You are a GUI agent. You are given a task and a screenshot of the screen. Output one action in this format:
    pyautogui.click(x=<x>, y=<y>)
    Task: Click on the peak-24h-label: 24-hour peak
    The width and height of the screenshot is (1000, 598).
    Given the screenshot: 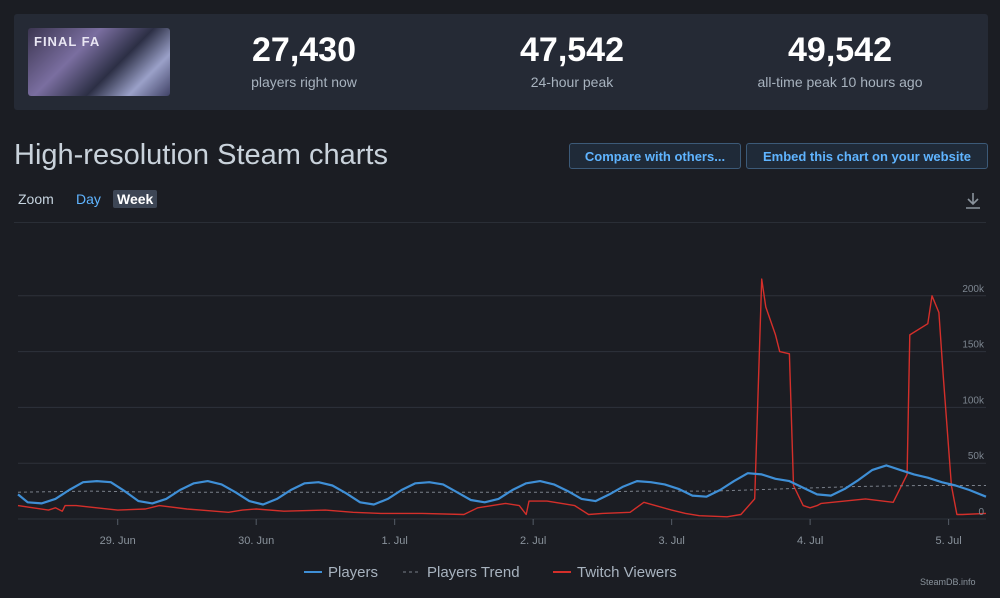 What is the action you would take?
    pyautogui.click(x=572, y=82)
    